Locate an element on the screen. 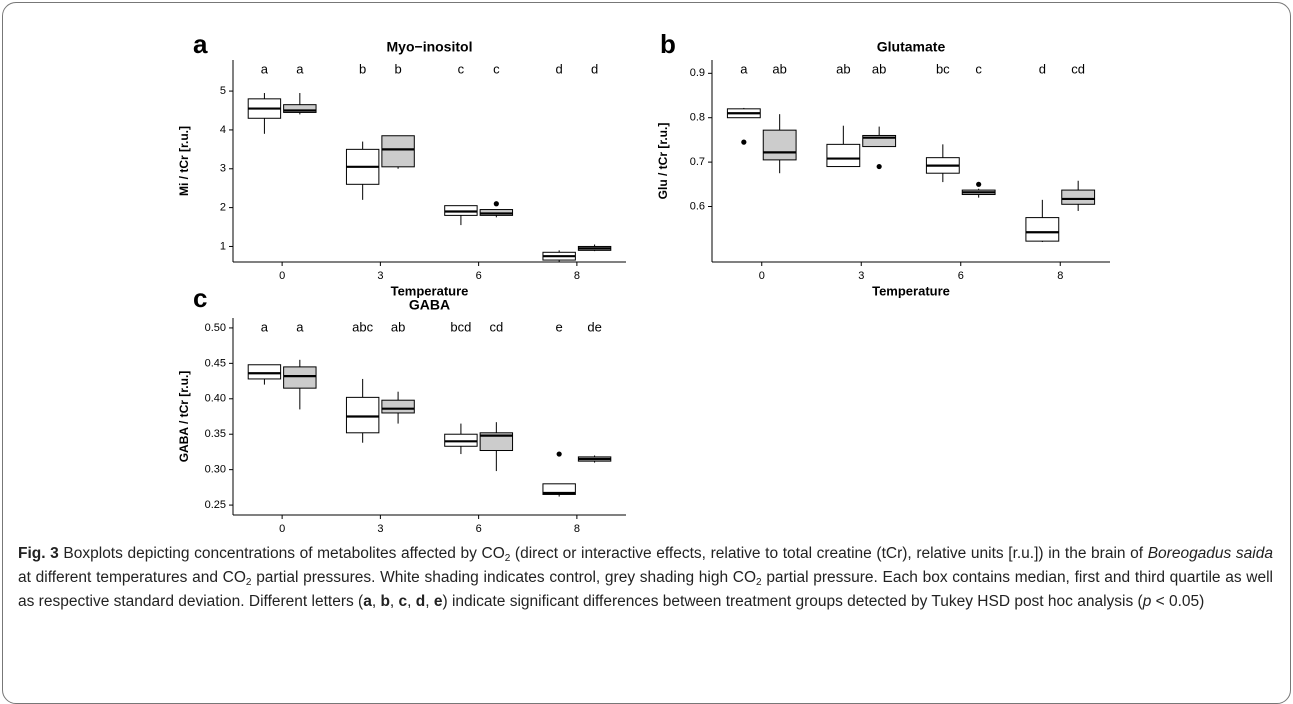 The width and height of the screenshot is (1293, 704). caption-text: Boreogadus saida is located at coordinates (1210, 553).